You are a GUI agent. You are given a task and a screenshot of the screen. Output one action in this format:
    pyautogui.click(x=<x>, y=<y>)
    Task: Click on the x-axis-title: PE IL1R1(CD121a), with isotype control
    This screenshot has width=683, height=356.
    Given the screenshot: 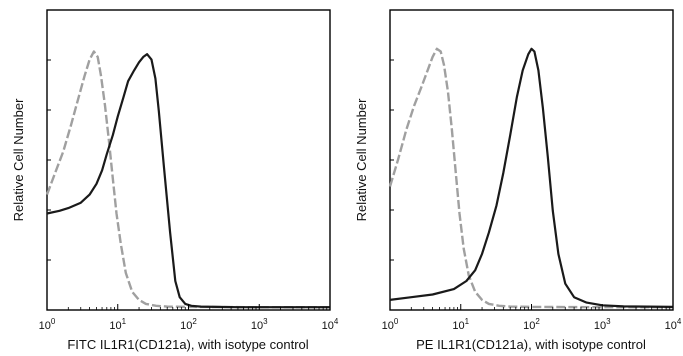 What is the action you would take?
    pyautogui.click(x=531, y=344)
    